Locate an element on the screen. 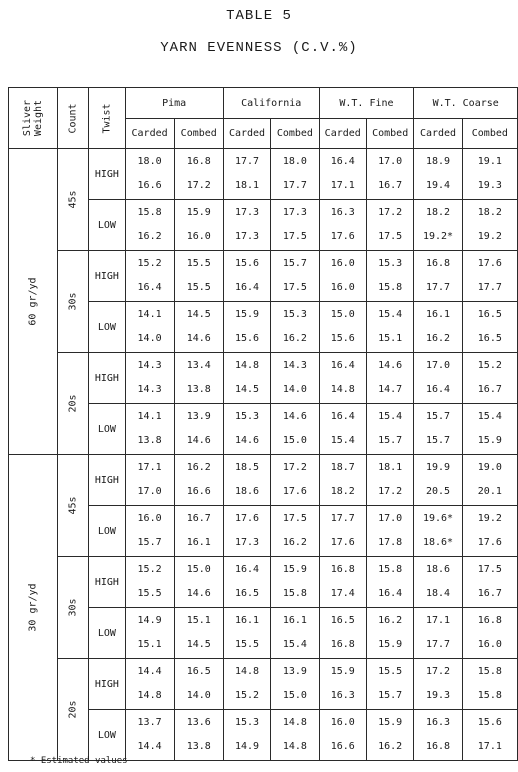 The height and width of the screenshot is (772, 518). cv-value: 15.3 is located at coordinates (390, 263).